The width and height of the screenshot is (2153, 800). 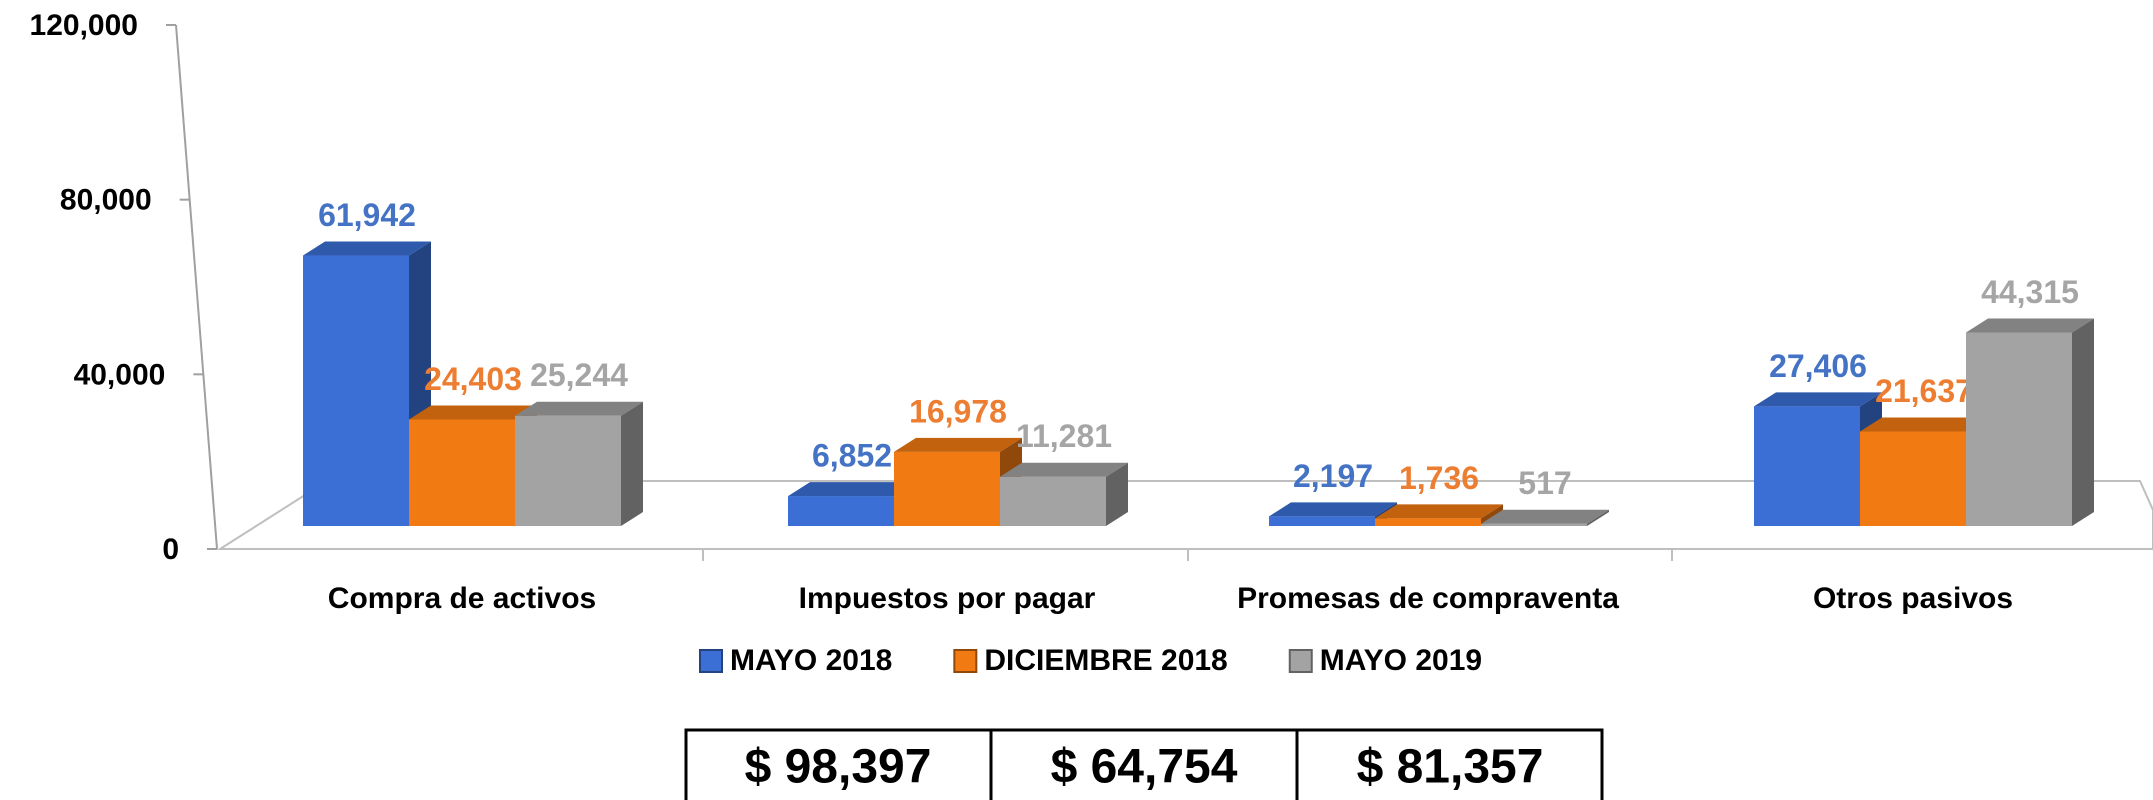 I want to click on legend-label: DICIEMBRE 2018, so click(x=1105, y=660).